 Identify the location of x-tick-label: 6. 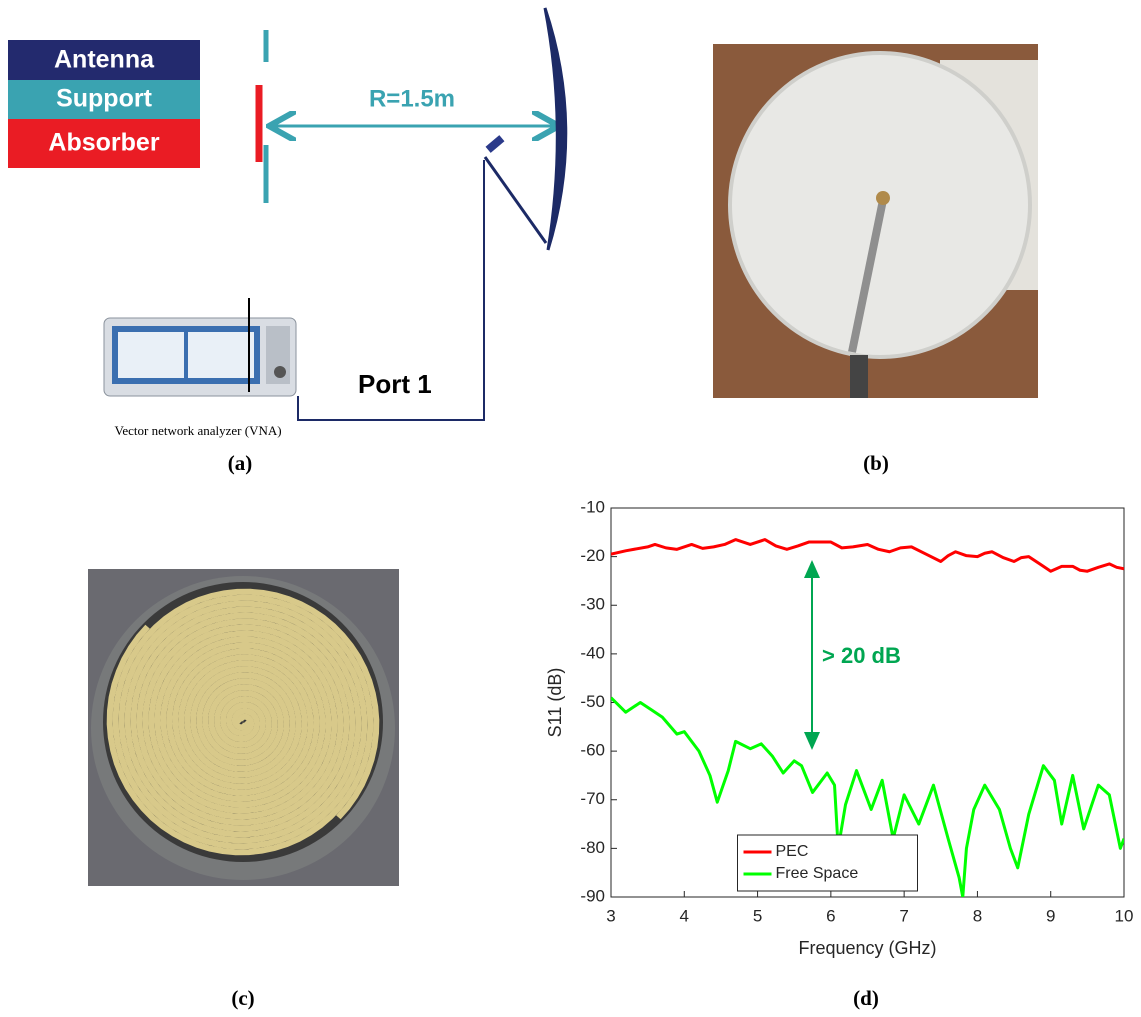
(830, 915).